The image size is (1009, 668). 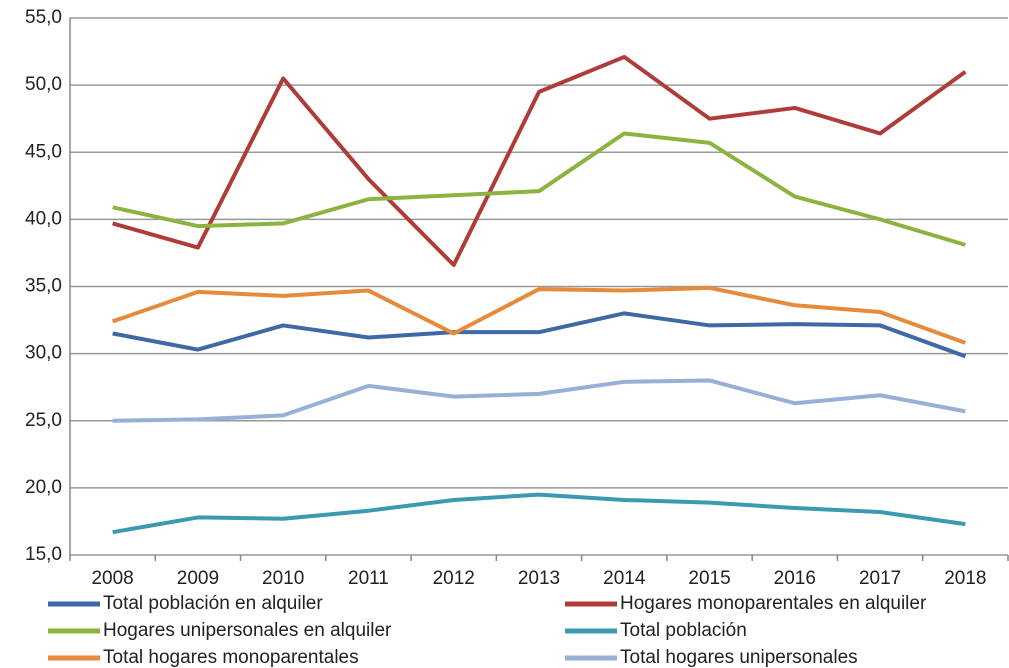 What do you see at coordinates (213, 603) in the screenshot?
I see `legend-label: Total población en alquiler` at bounding box center [213, 603].